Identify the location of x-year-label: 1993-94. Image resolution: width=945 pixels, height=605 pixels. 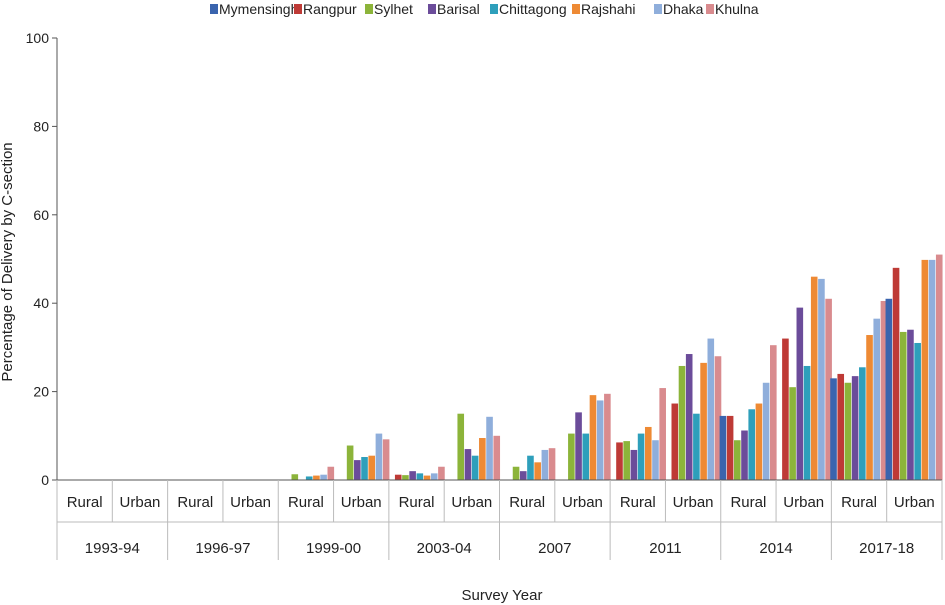
(112, 548).